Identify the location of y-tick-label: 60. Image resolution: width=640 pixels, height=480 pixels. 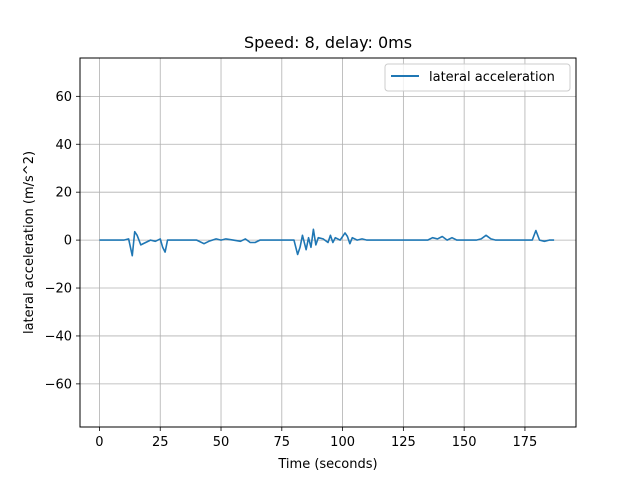
(63, 97).